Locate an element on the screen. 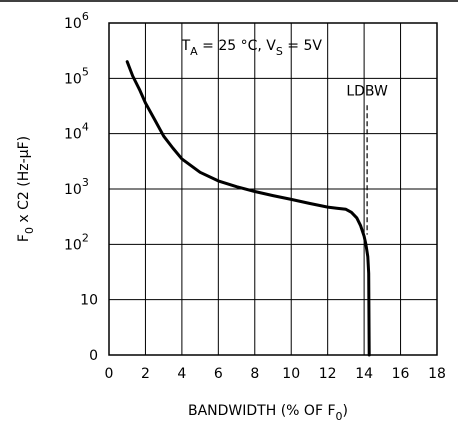  y-tick-label: 10 is located at coordinates (89, 301).